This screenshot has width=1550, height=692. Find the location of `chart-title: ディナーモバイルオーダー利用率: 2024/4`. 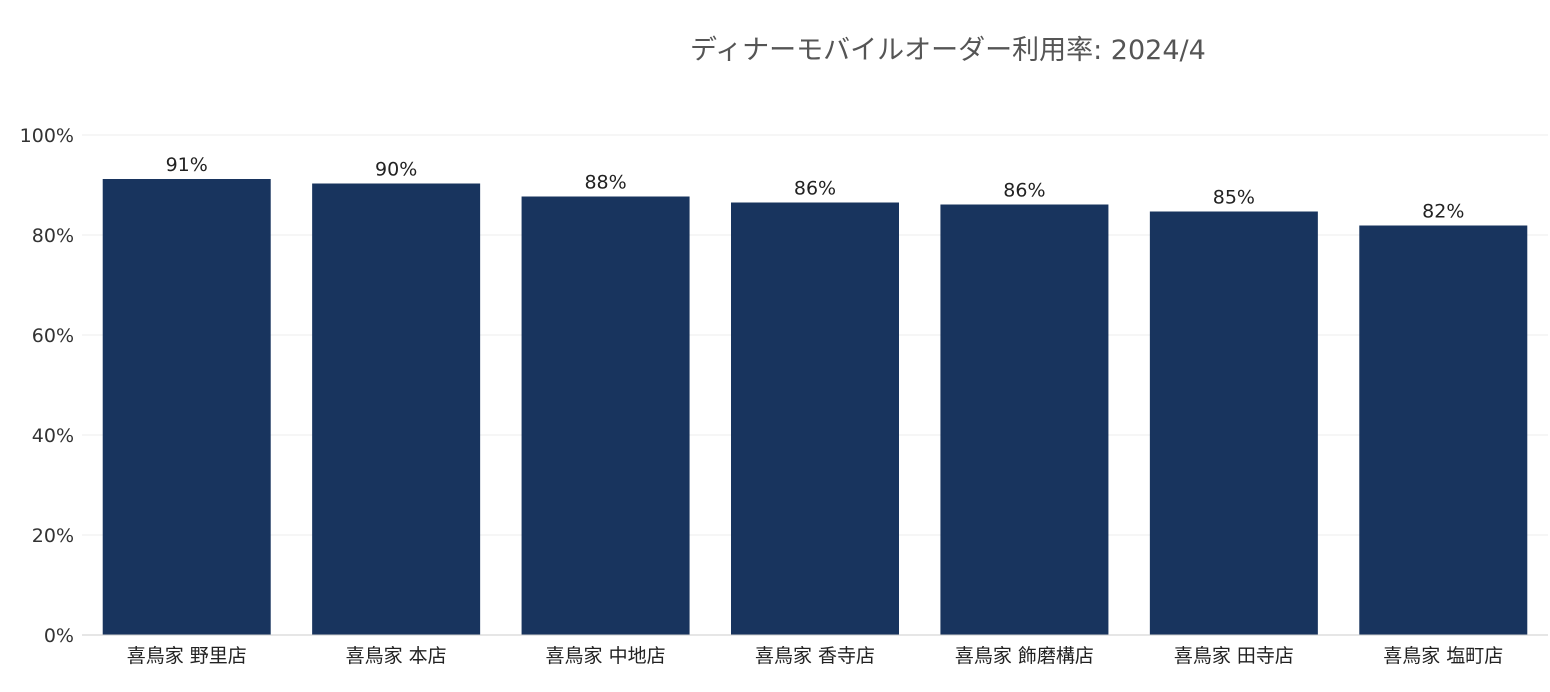

chart-title: ディナーモバイルオーダー利用率: 2024/4 is located at coordinates (948, 50).